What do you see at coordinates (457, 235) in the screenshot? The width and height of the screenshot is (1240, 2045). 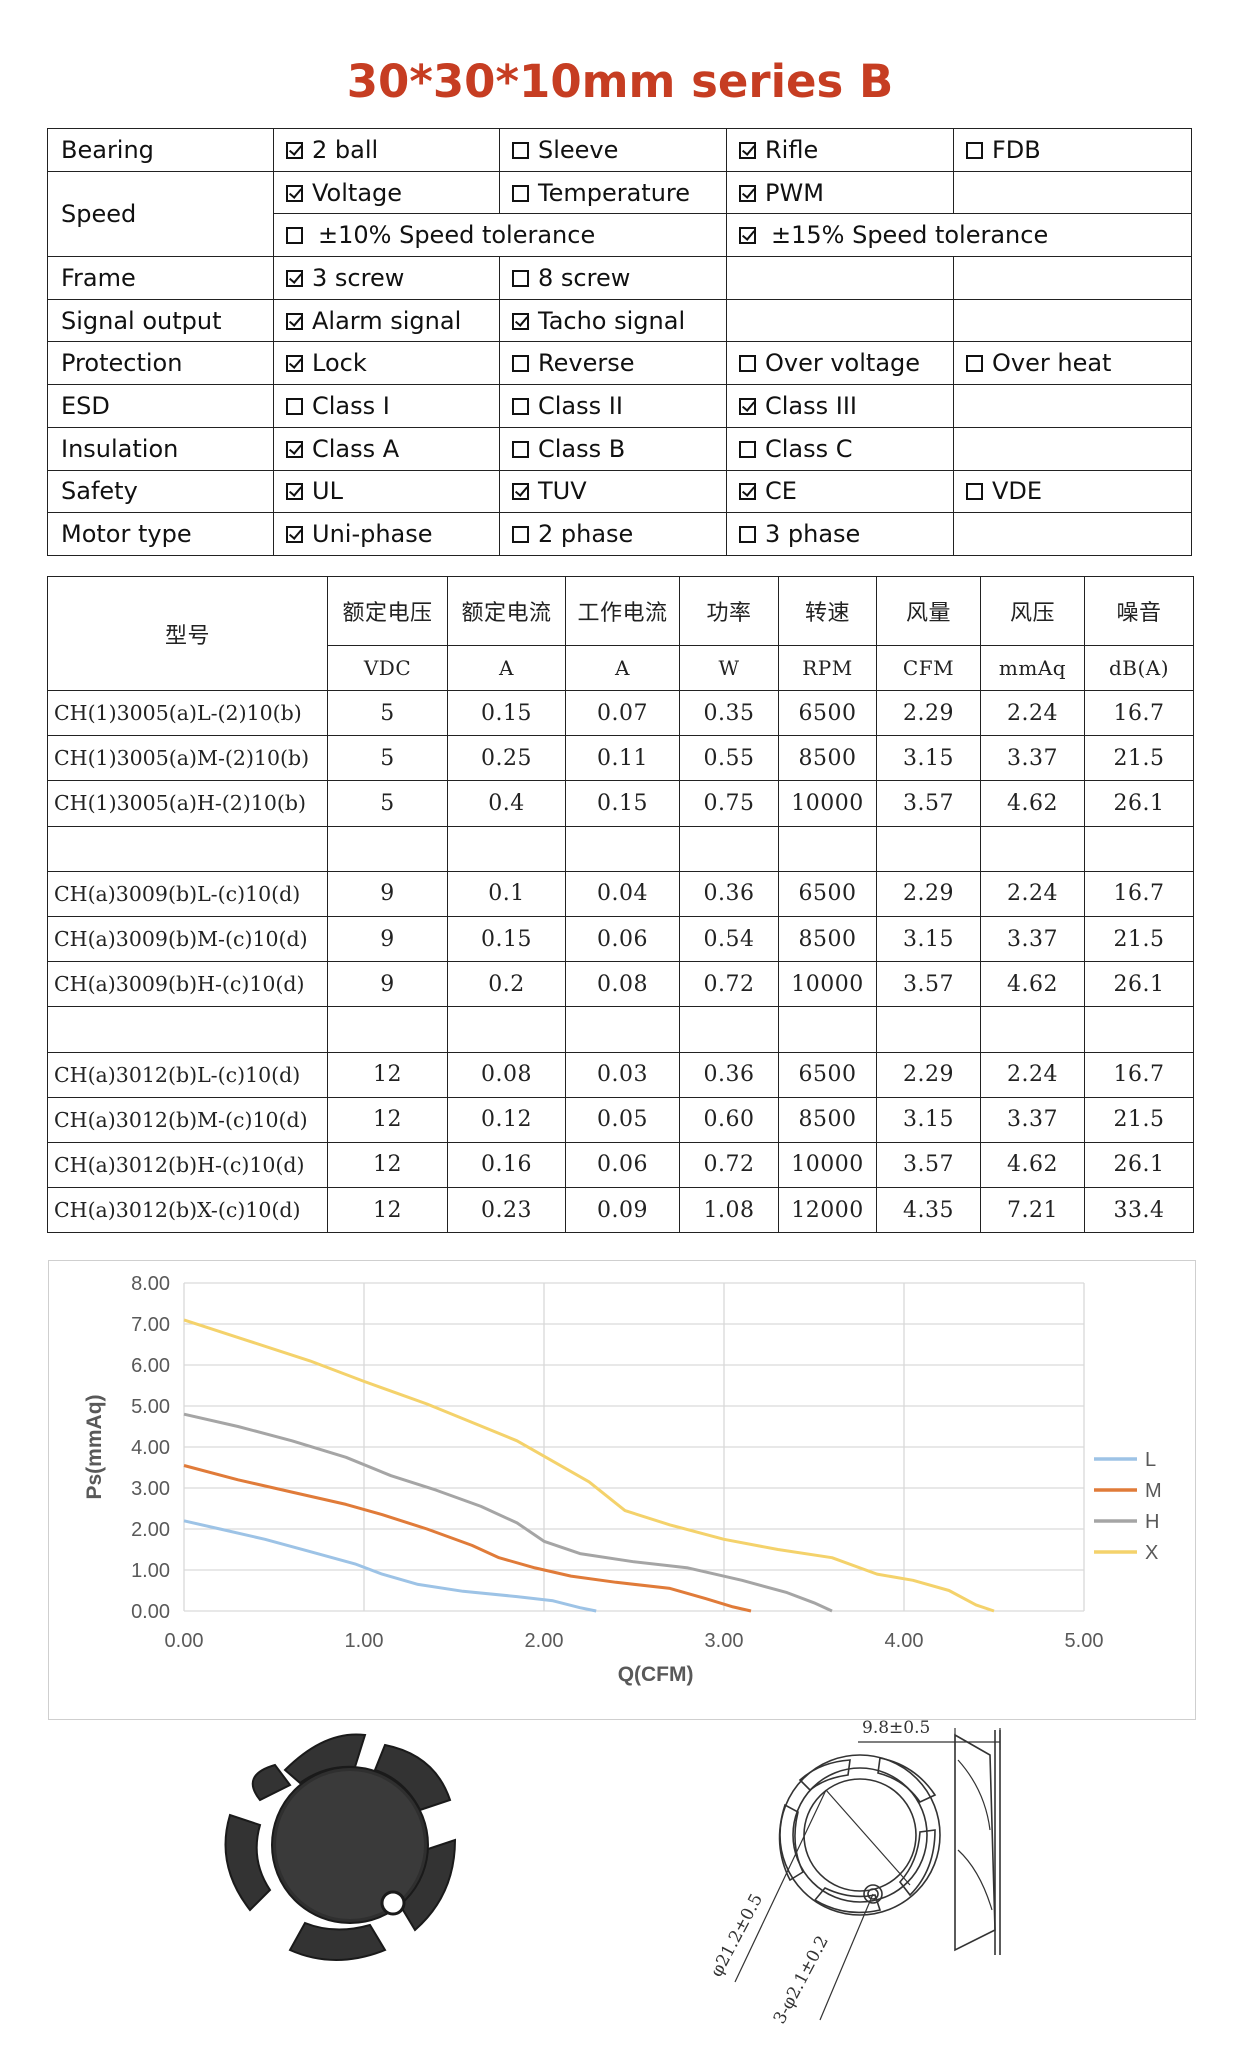 I see `spec-option-label: ±10% Speed tolerance` at bounding box center [457, 235].